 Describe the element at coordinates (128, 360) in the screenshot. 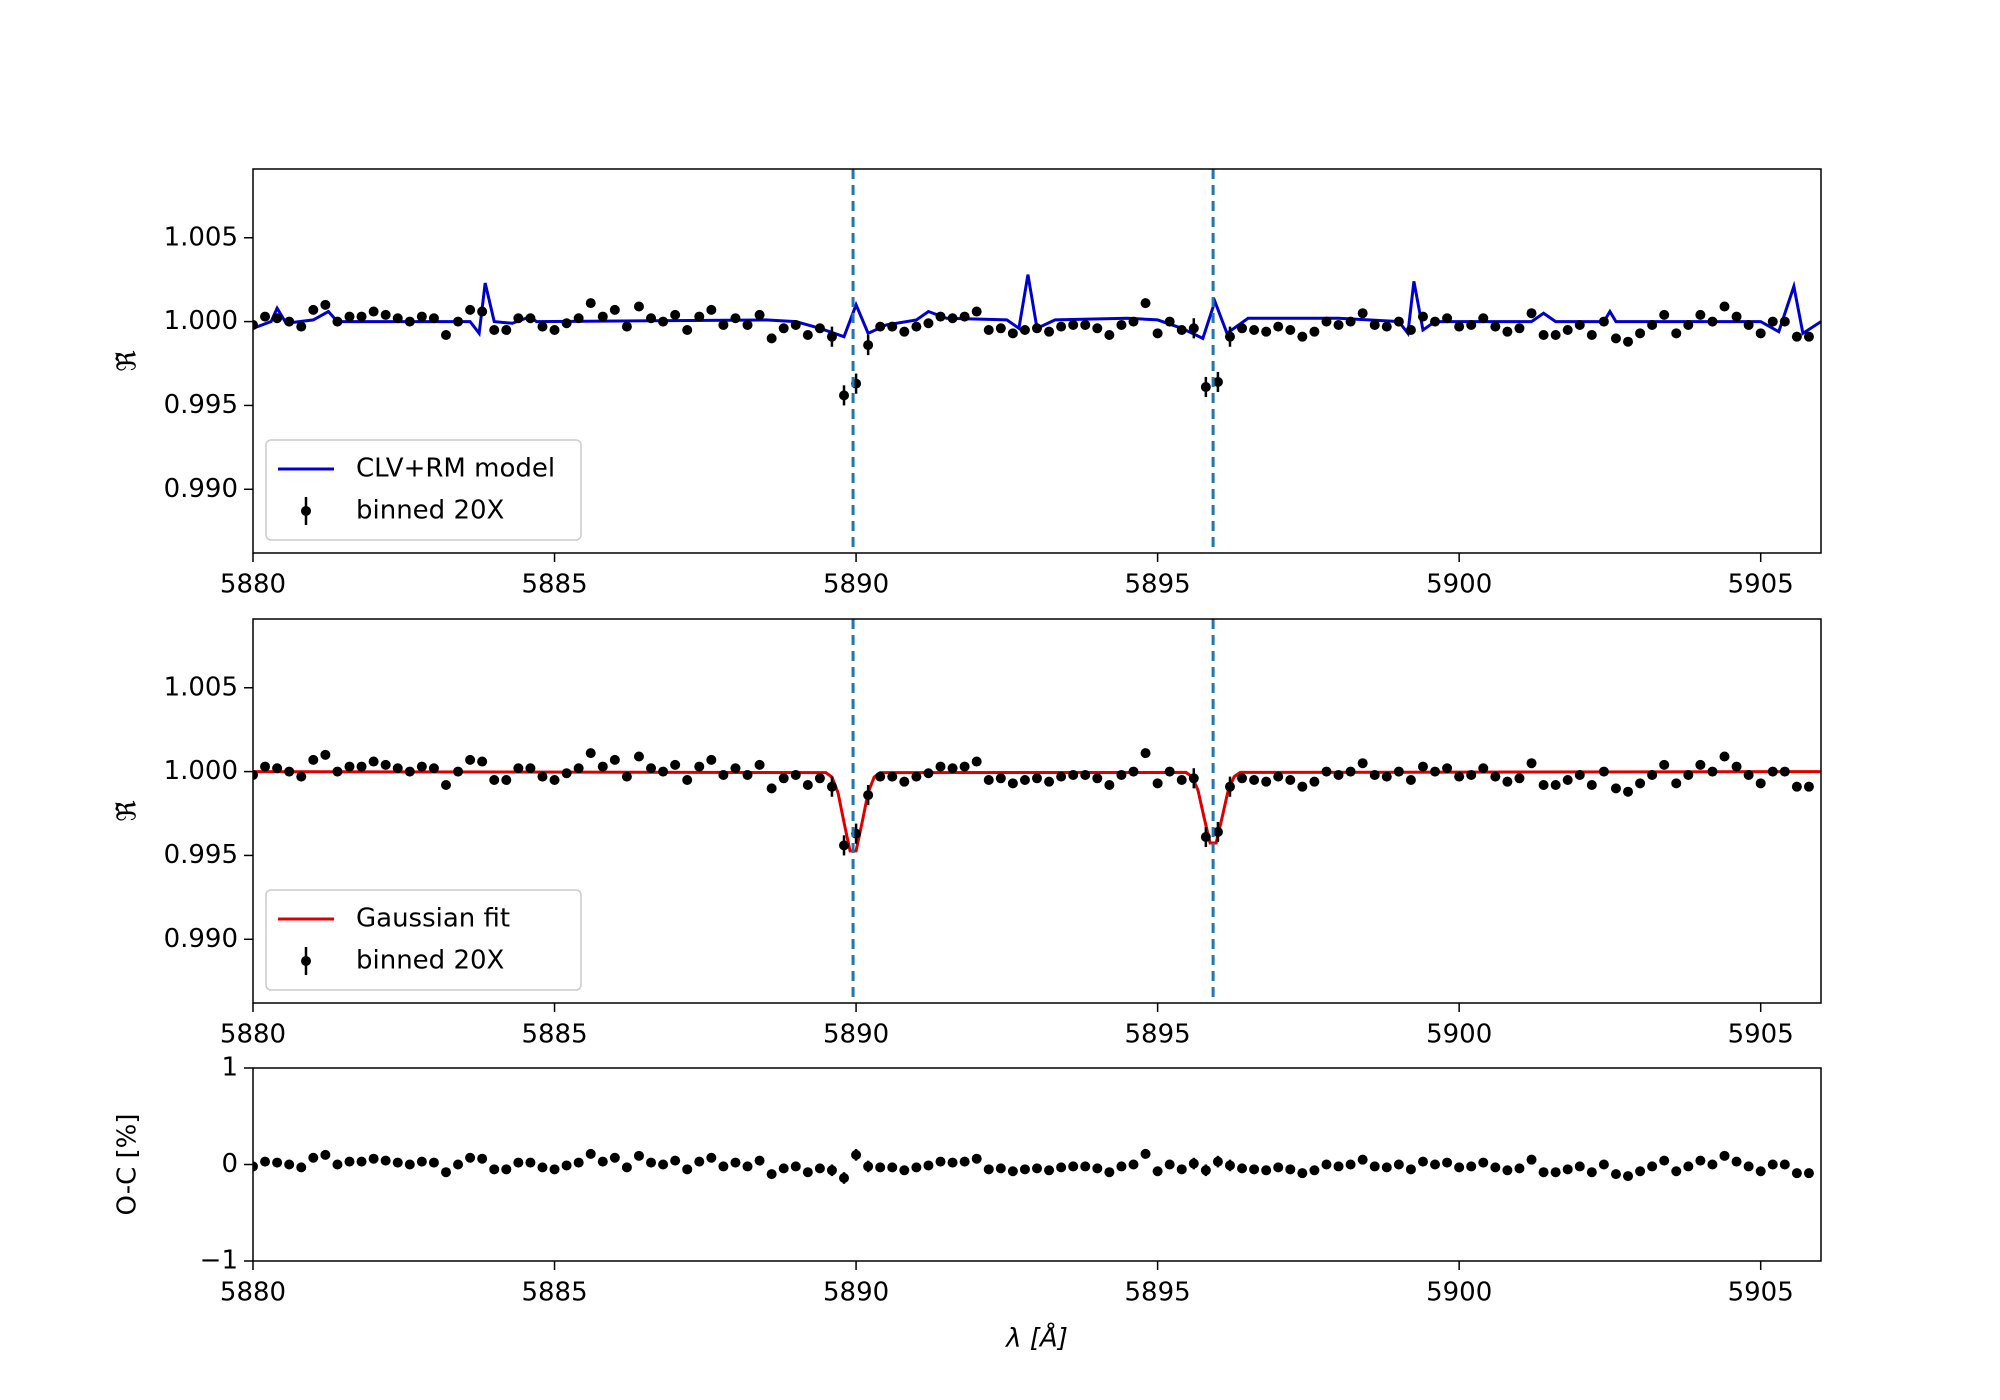

I see `y-axis-label: ℜ̃` at that location.